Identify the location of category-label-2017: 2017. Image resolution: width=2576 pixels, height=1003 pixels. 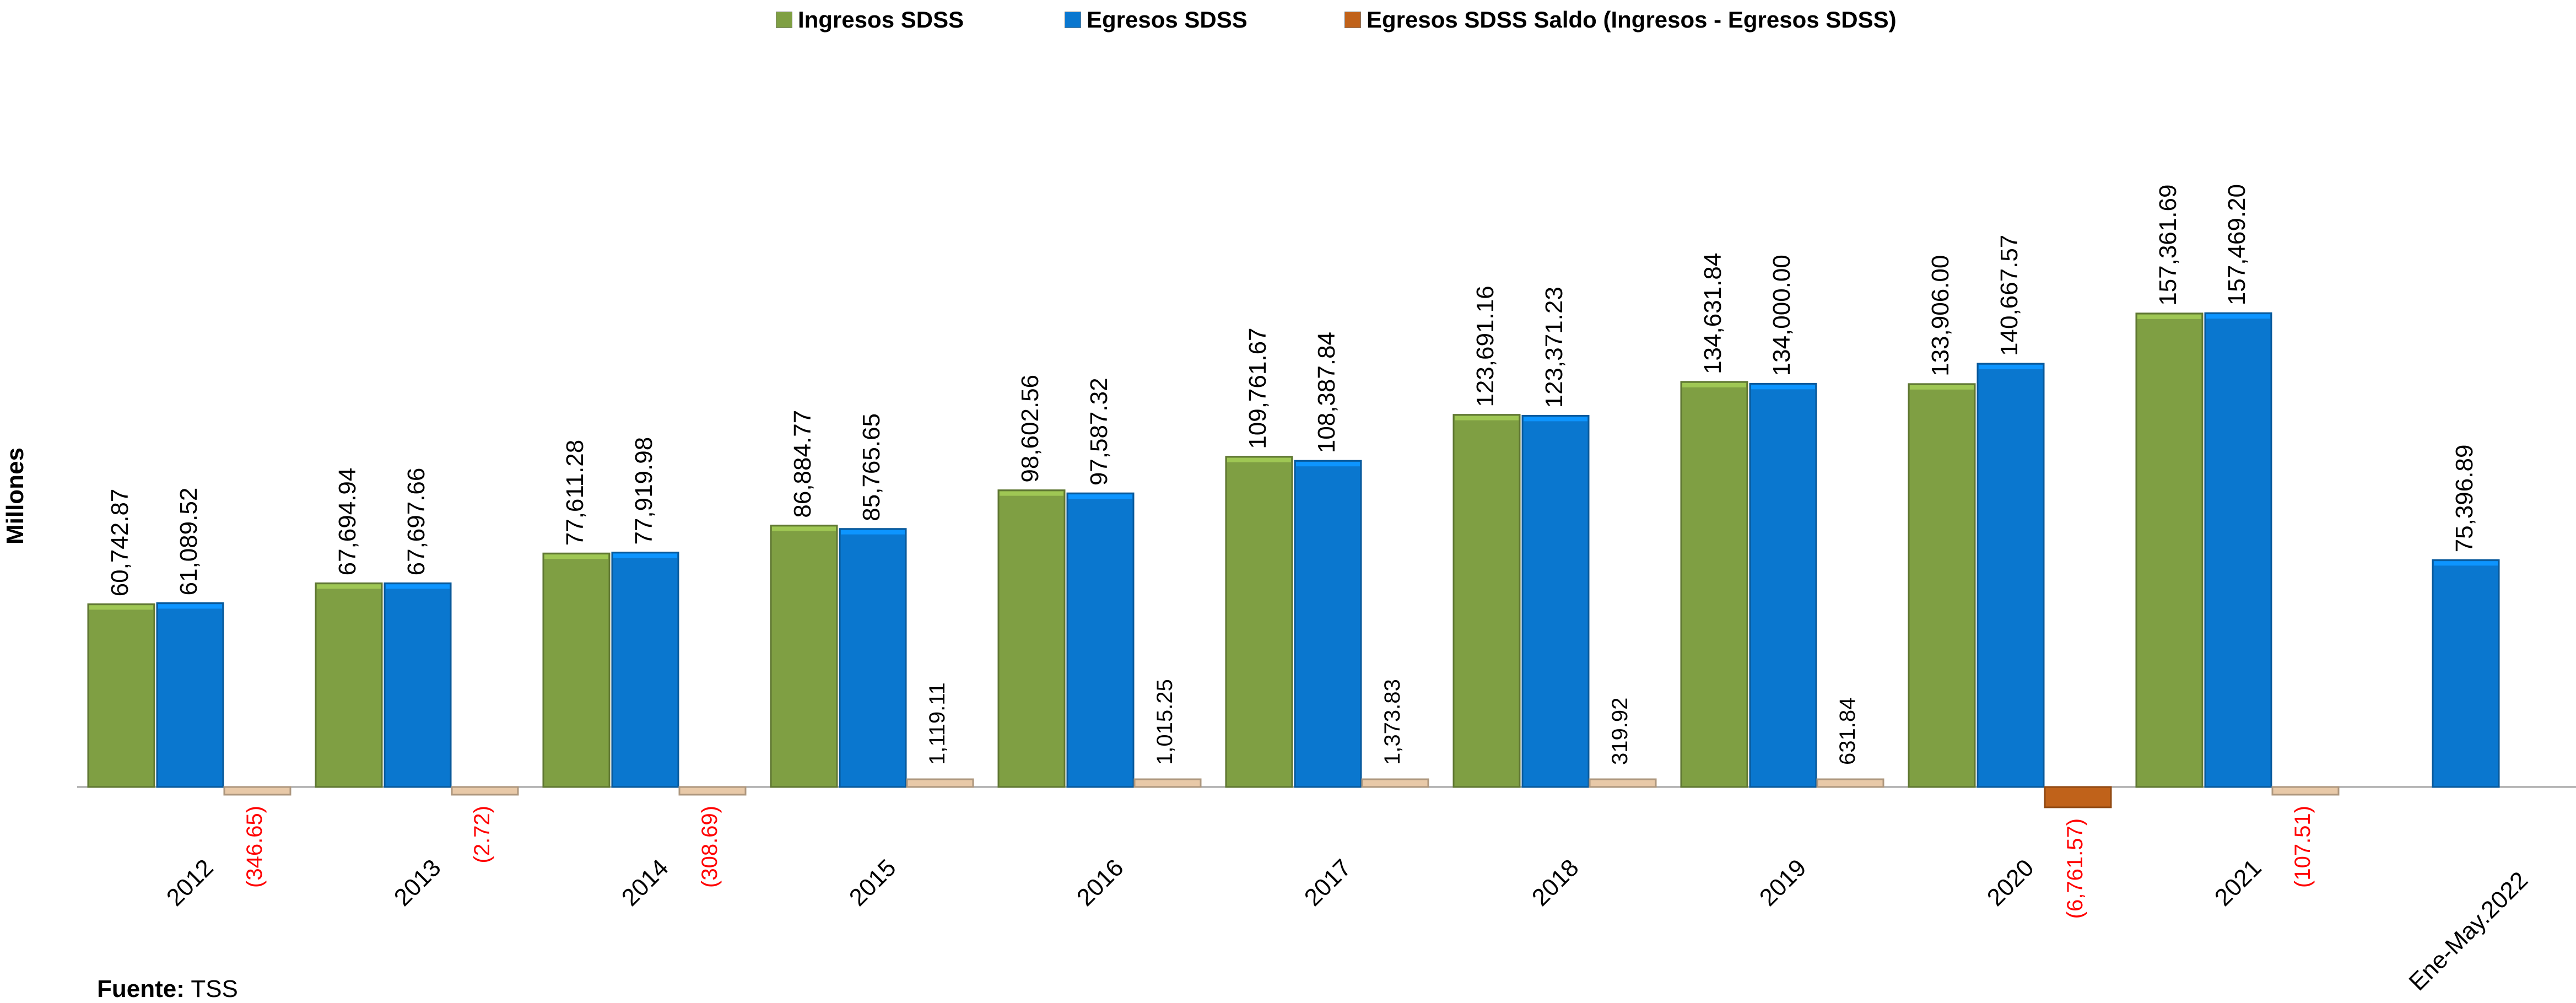
(1328, 883).